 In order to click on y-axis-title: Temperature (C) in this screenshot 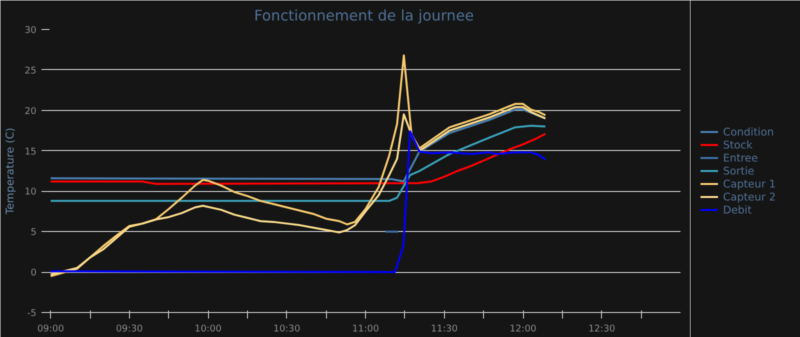, I will do `click(10, 172)`.